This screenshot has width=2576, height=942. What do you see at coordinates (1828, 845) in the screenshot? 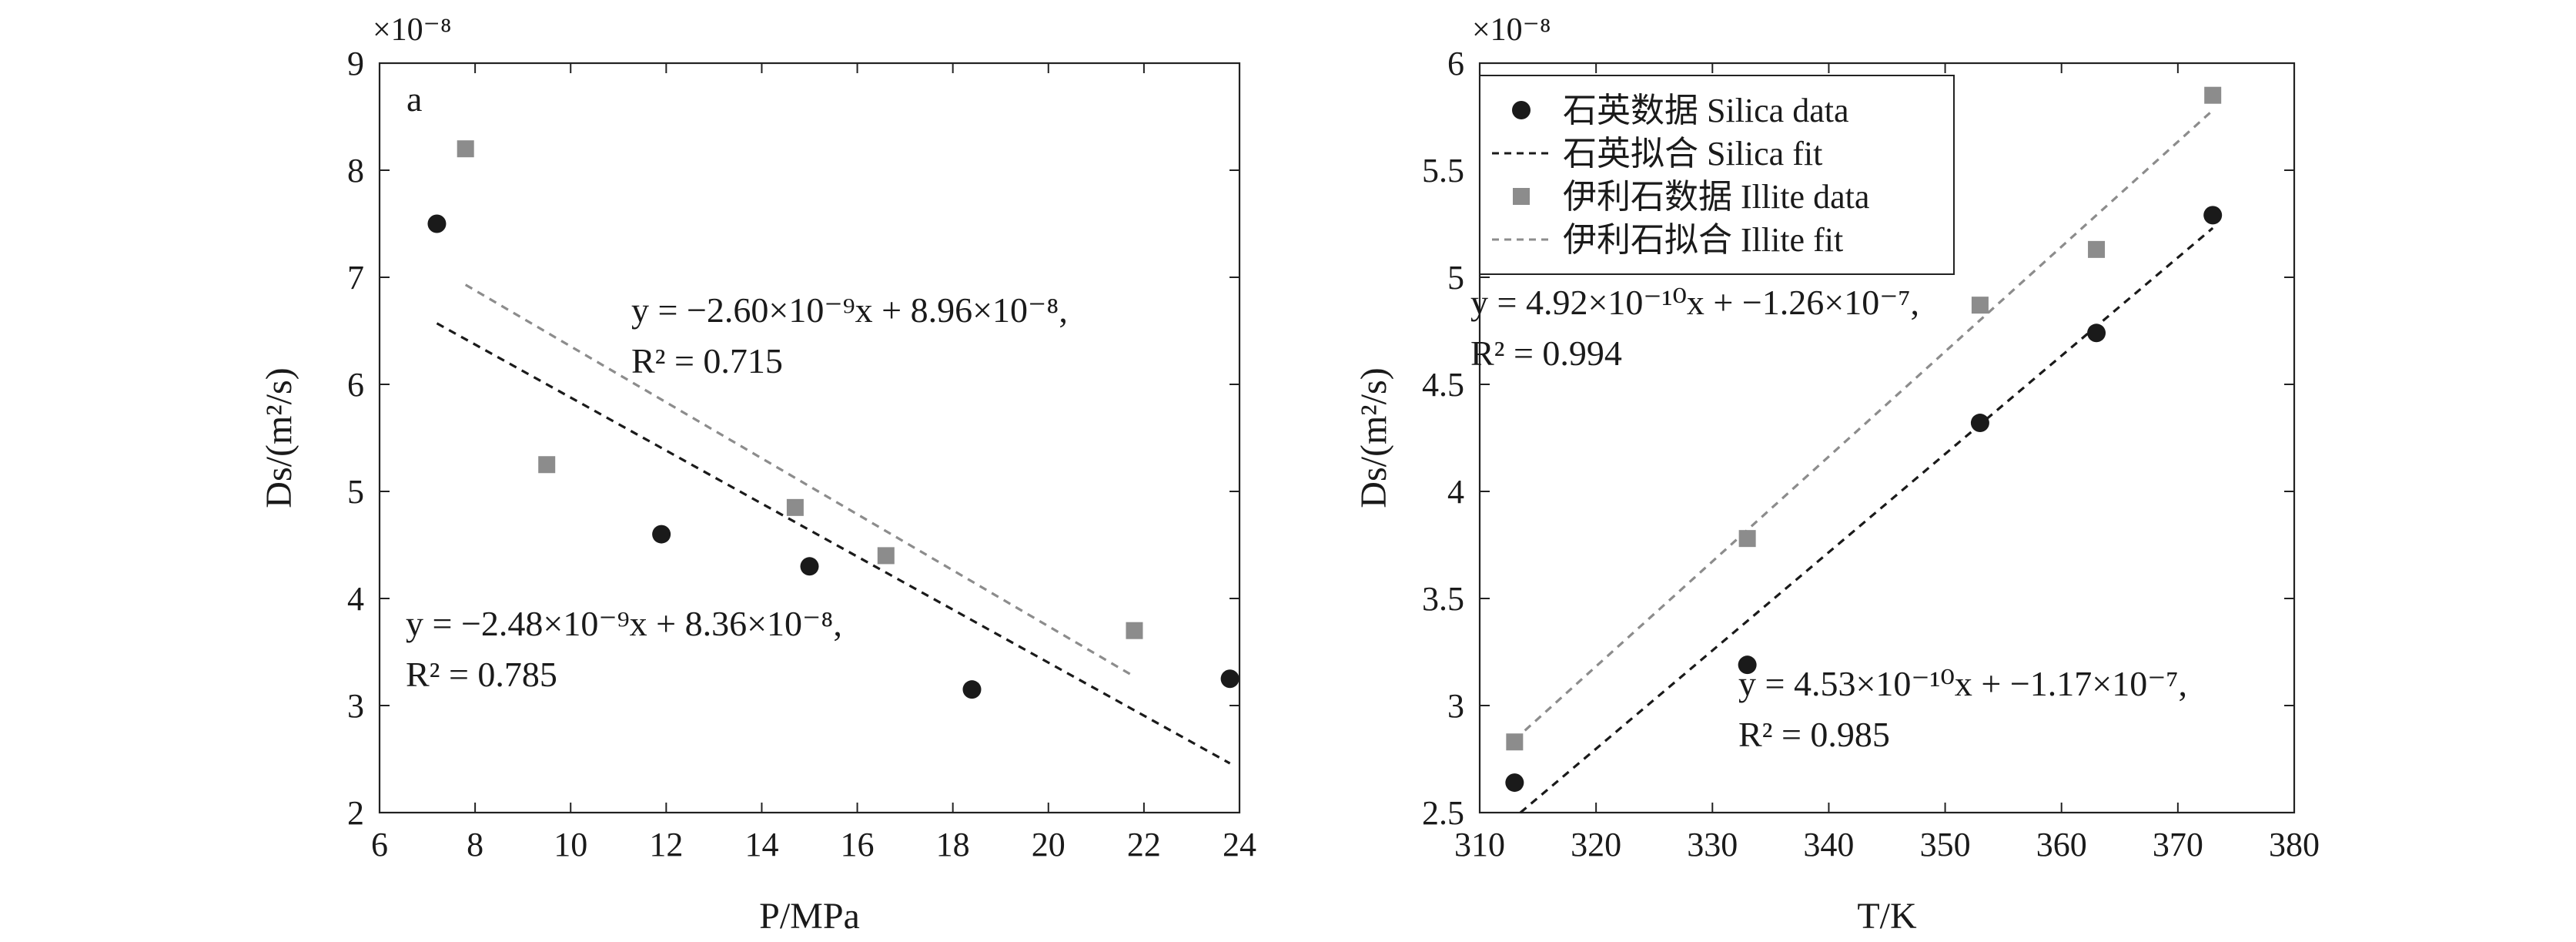
I see `x-tick-label: 340` at bounding box center [1828, 845].